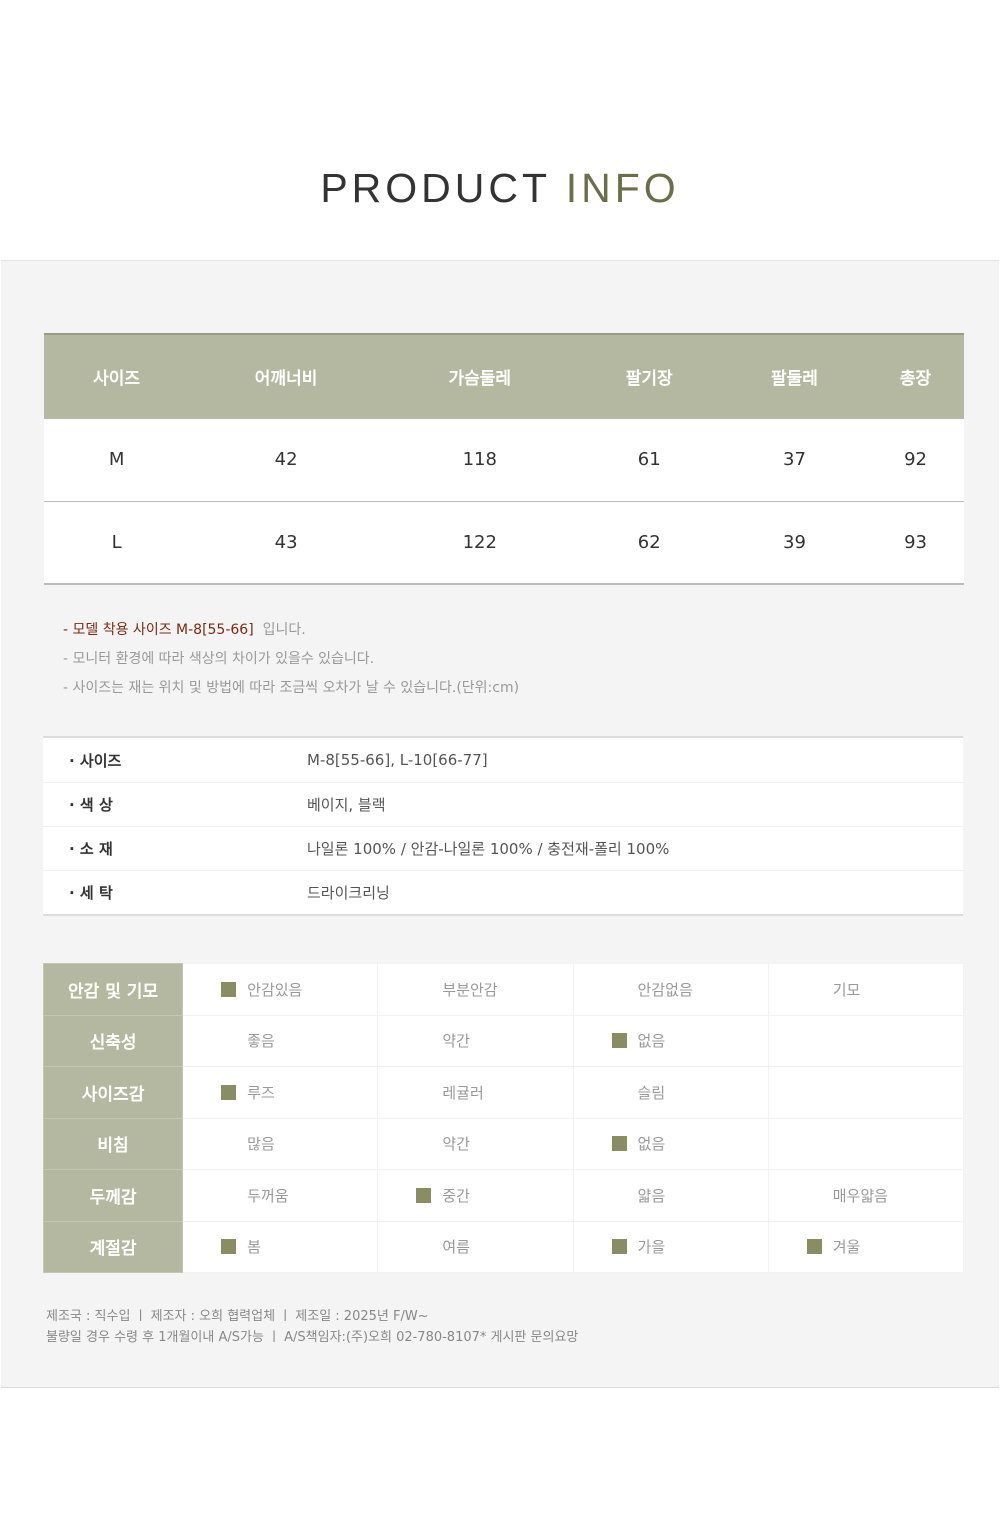 This screenshot has height=1540, width=1000. Describe the element at coordinates (117, 542) in the screenshot. I see `size-cell: L` at that location.